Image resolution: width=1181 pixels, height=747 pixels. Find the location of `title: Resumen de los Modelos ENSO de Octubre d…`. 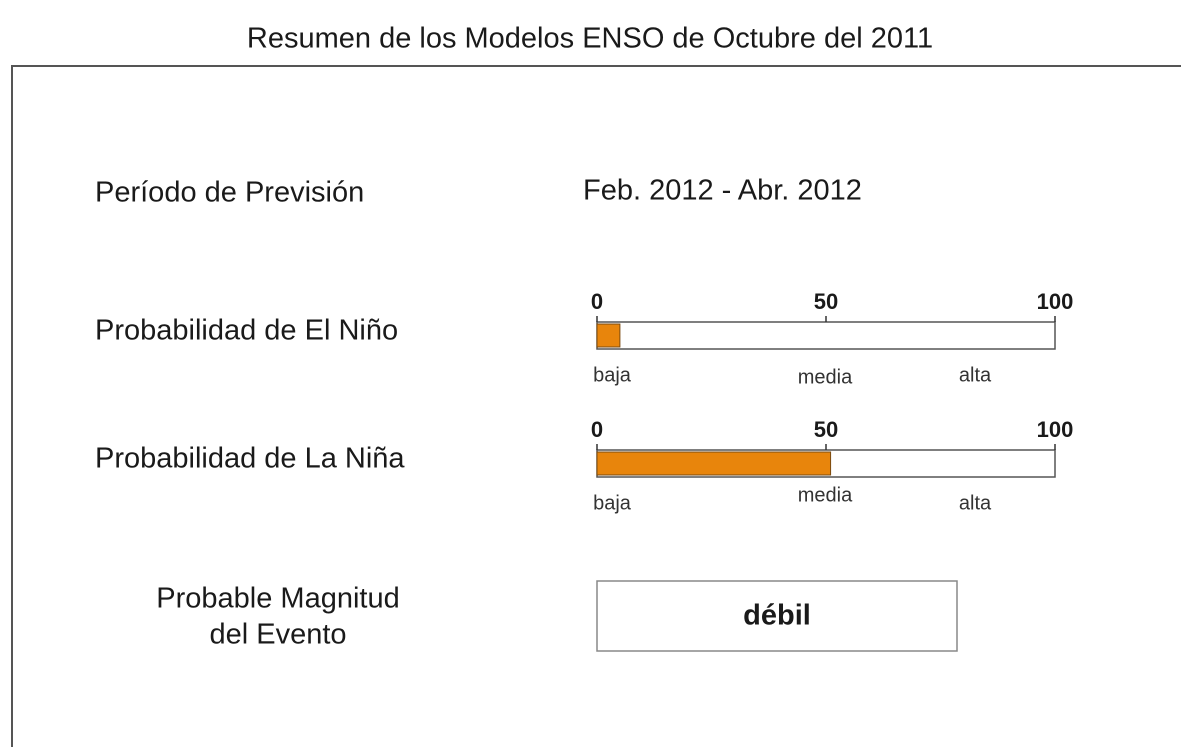

title: Resumen de los Modelos ENSO de Octubre d… is located at coordinates (590, 39).